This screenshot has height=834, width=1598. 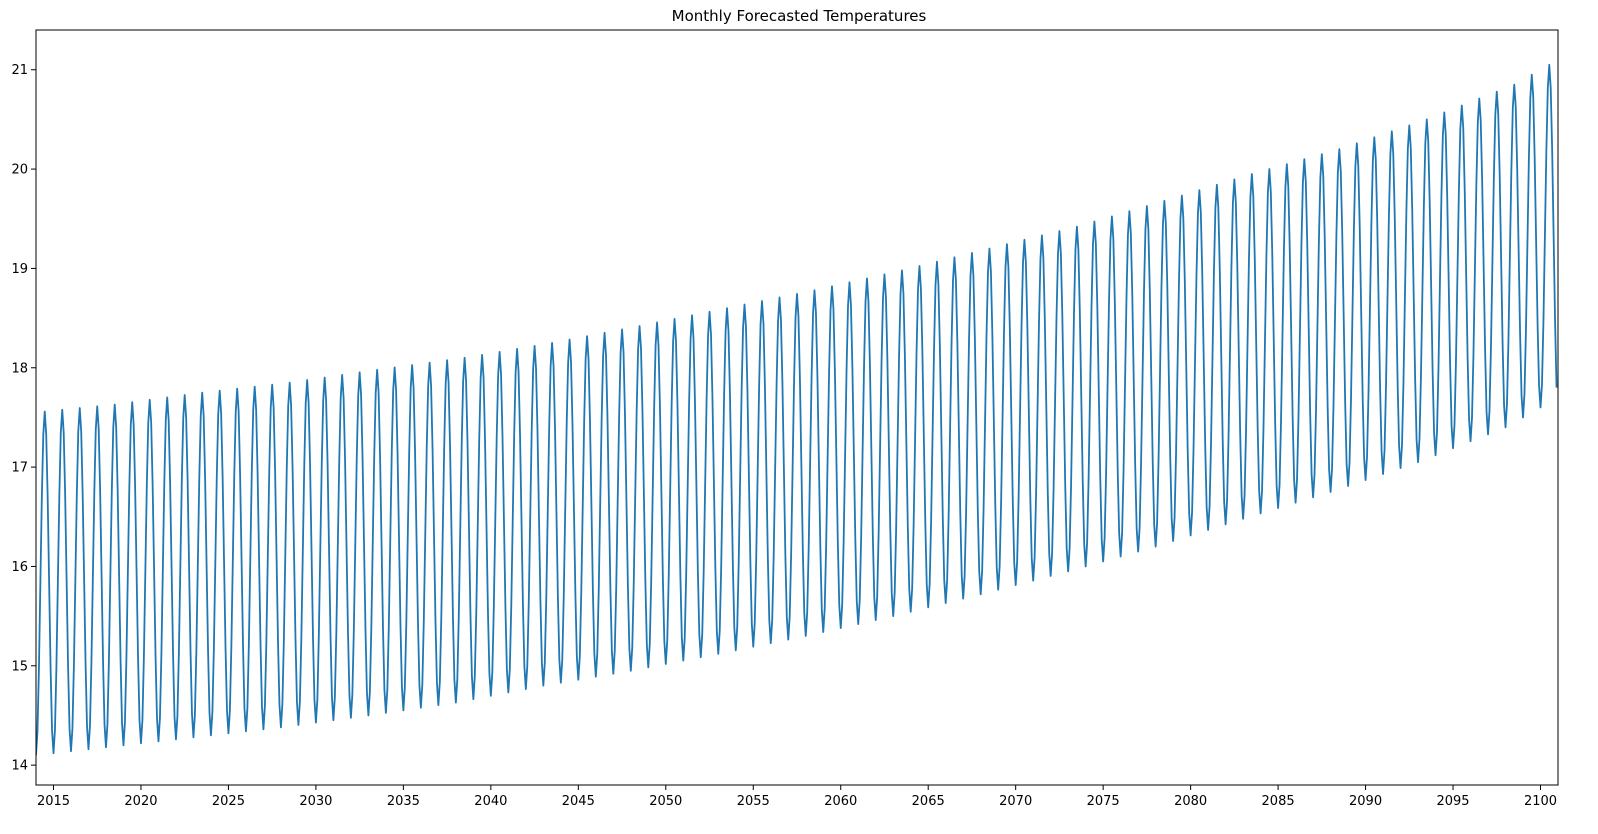 What do you see at coordinates (19, 368) in the screenshot?
I see `y-tick-label: 18` at bounding box center [19, 368].